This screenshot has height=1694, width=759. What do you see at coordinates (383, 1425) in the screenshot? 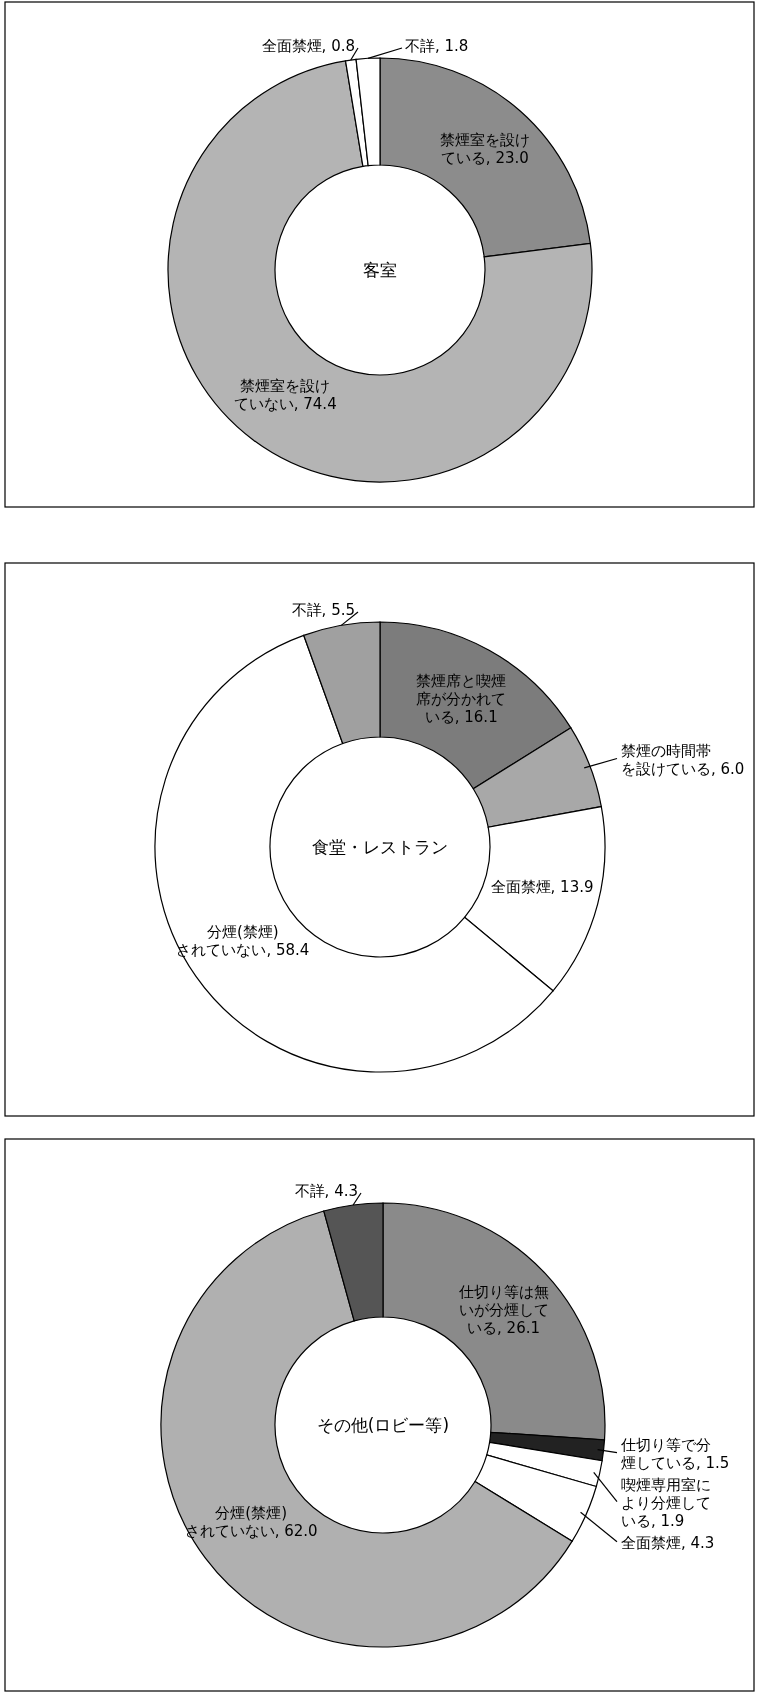
I see `text: その他(ロビー等)` at bounding box center [383, 1425].